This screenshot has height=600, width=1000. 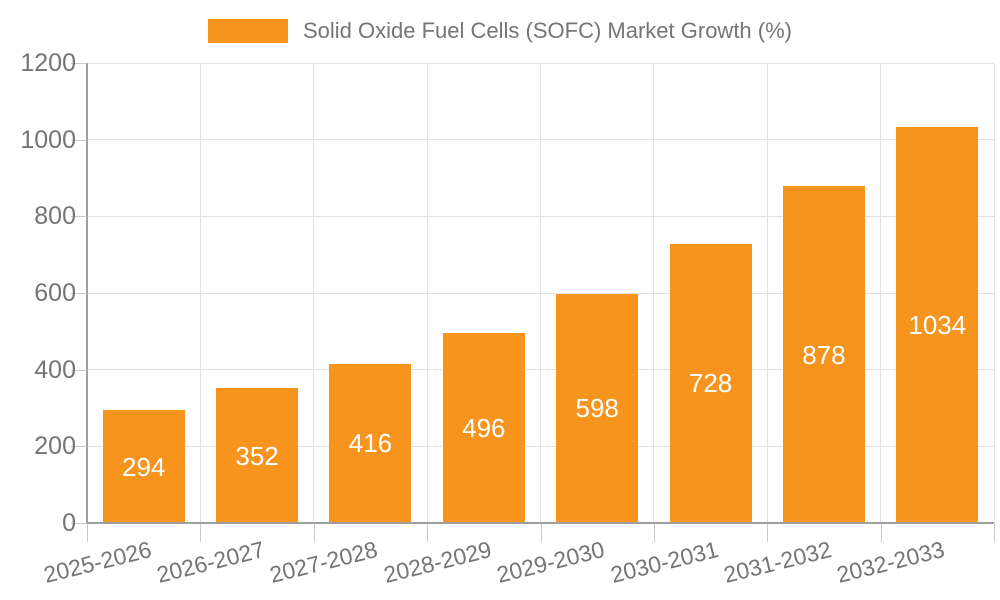 What do you see at coordinates (97, 562) in the screenshot?
I see `x-axis-label-2025-2026: 2025-2026` at bounding box center [97, 562].